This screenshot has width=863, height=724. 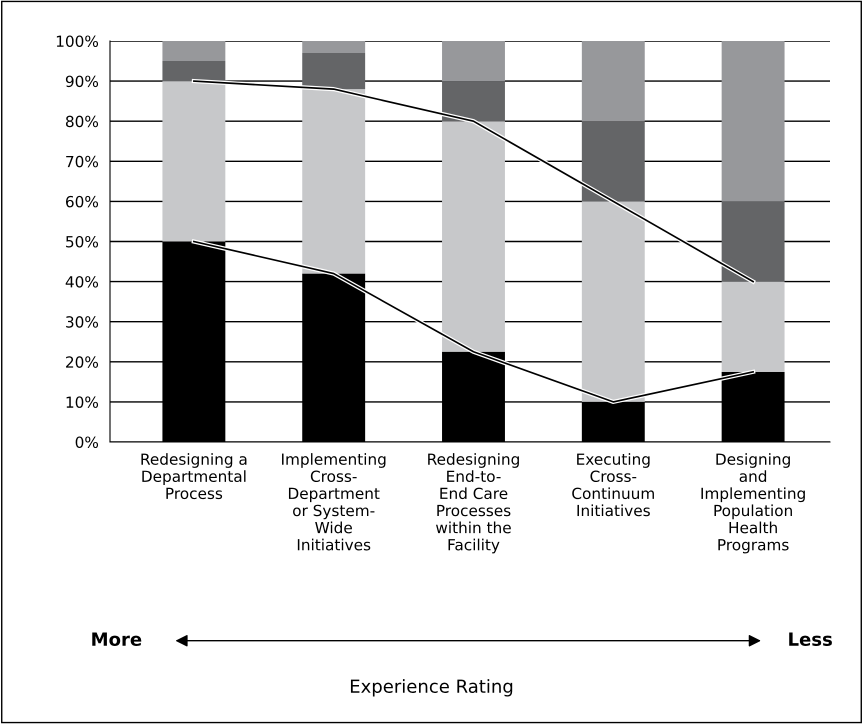 What do you see at coordinates (82, 122) in the screenshot?
I see `y-tick-label: 80%` at bounding box center [82, 122].